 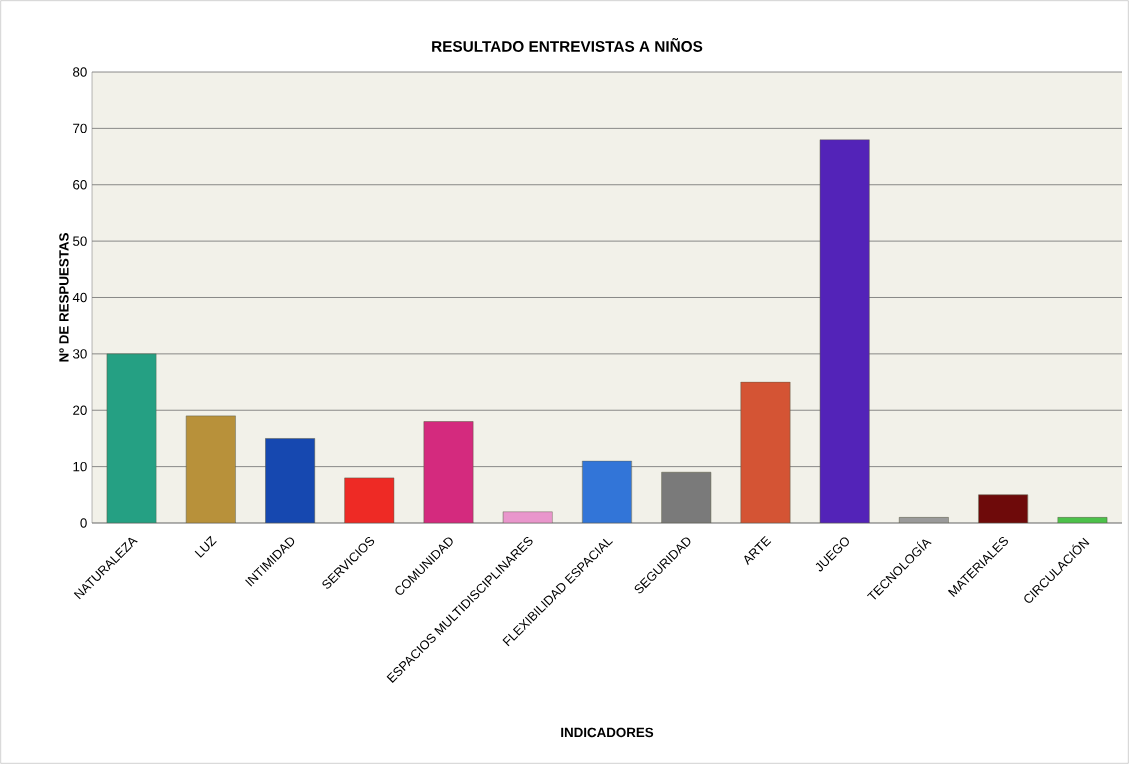 I want to click on y-tick-label: 50, so click(x=80, y=241).